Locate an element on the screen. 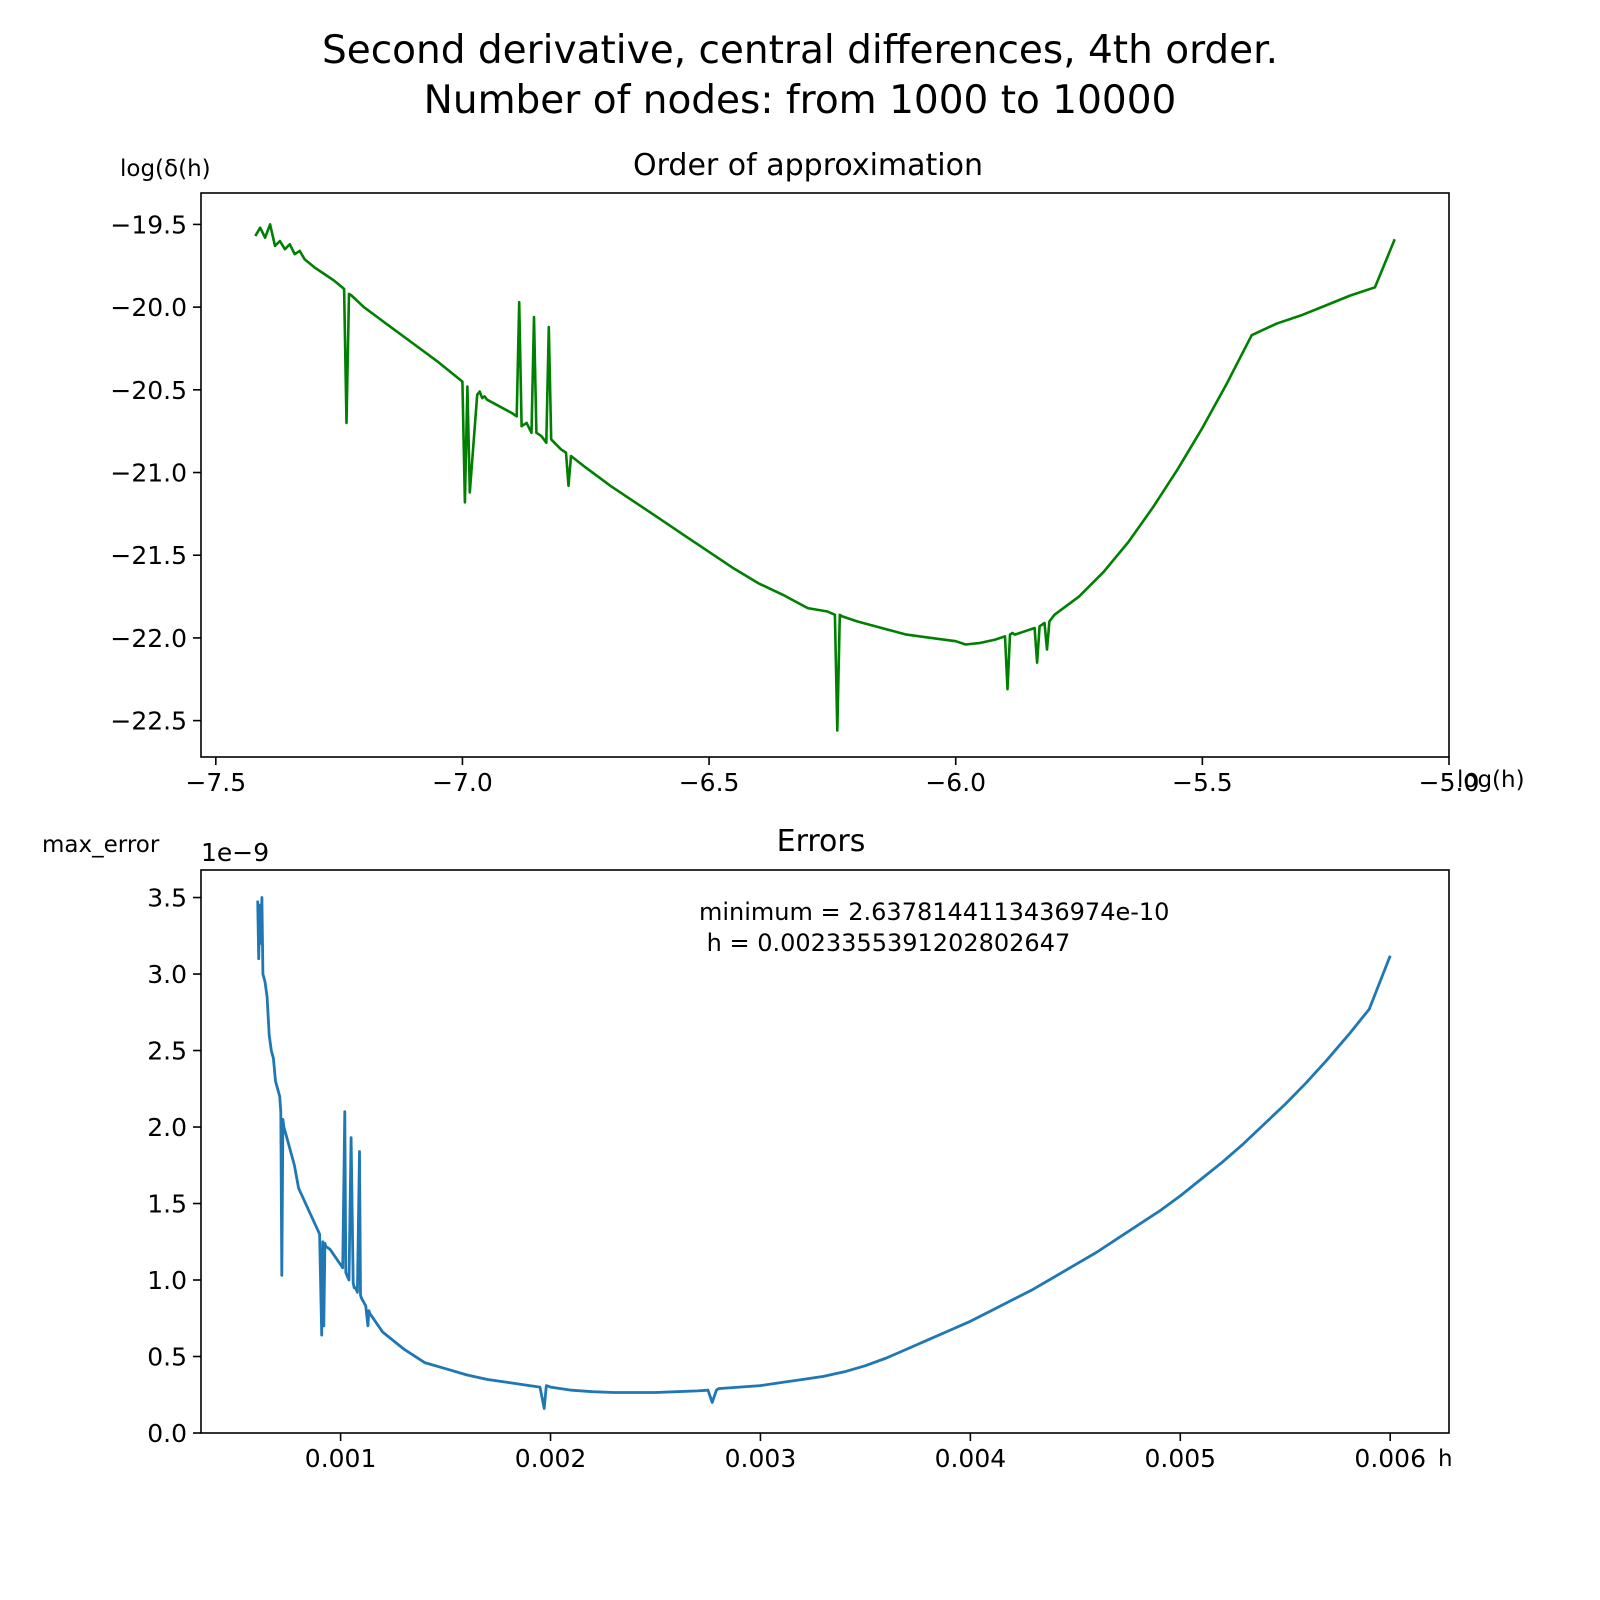  y-tick-label: 3.5 is located at coordinates (167, 898).